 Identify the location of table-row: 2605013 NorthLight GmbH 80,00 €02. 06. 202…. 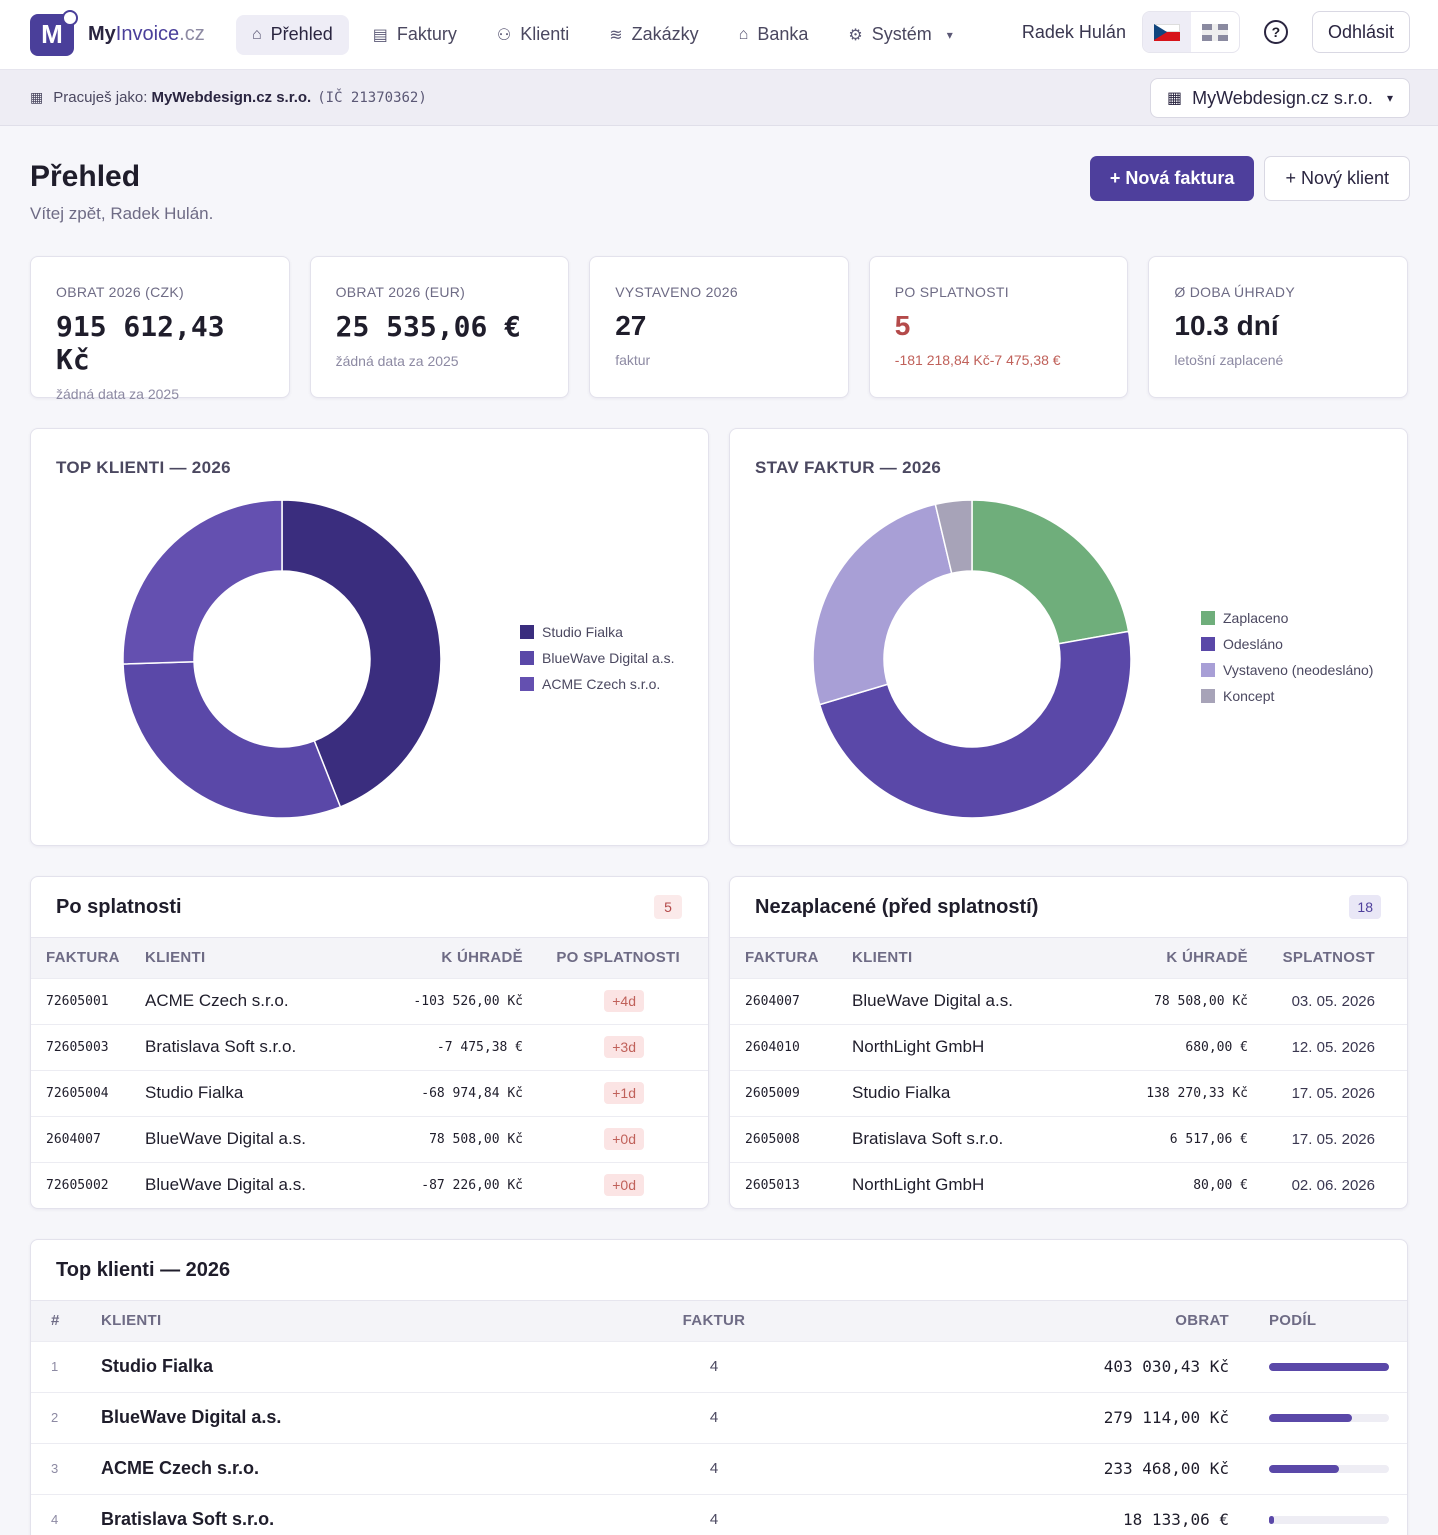
(1068, 1184).